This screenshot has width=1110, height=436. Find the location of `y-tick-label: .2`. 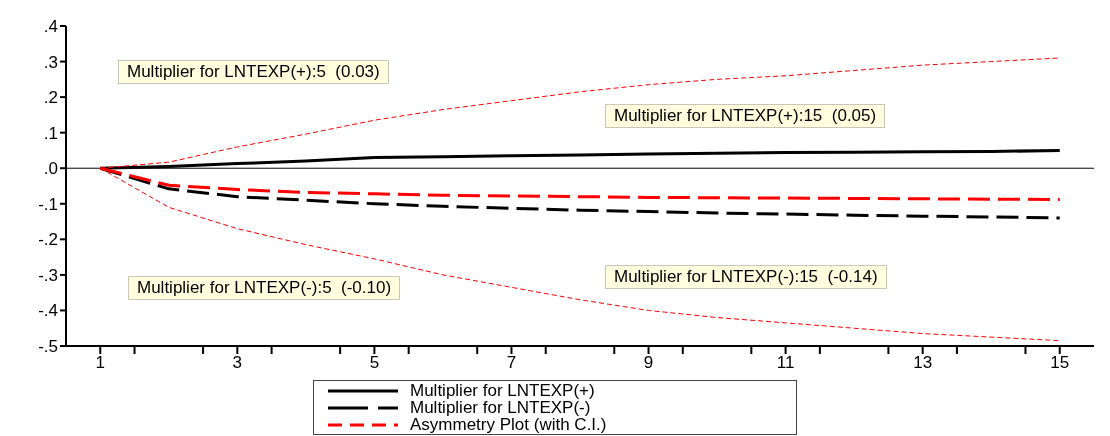

y-tick-label: .2 is located at coordinates (50, 98).